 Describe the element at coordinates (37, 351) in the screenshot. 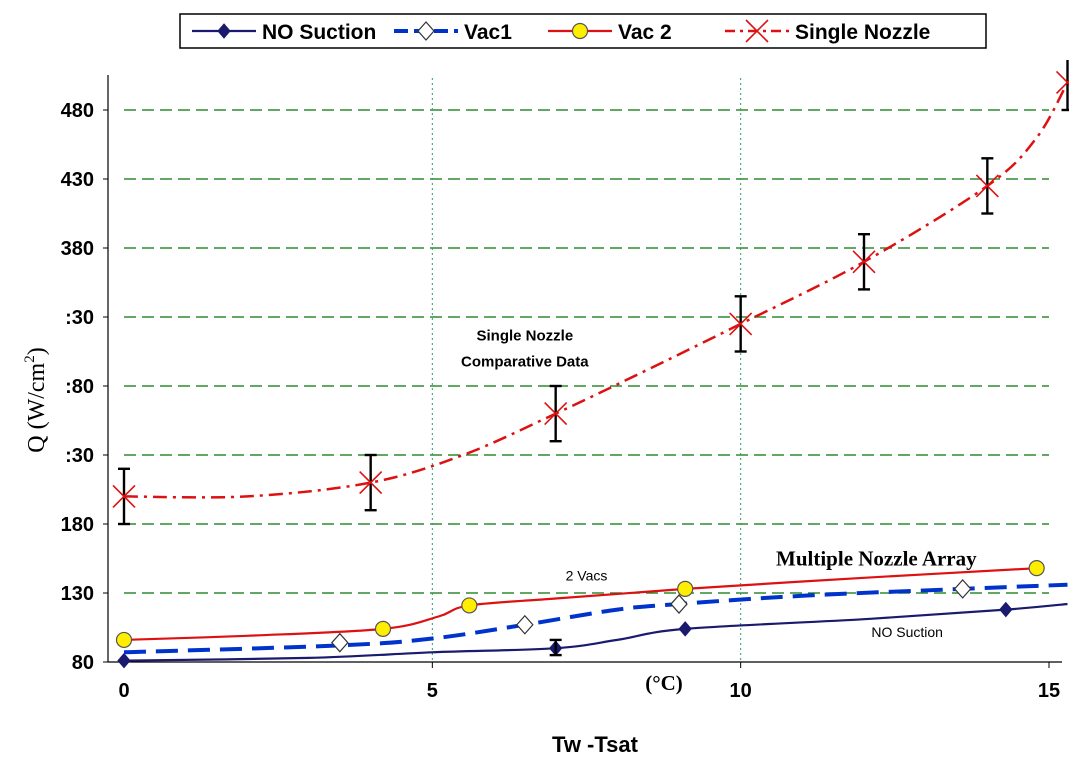

I see `y-axis-label-close: )` at that location.